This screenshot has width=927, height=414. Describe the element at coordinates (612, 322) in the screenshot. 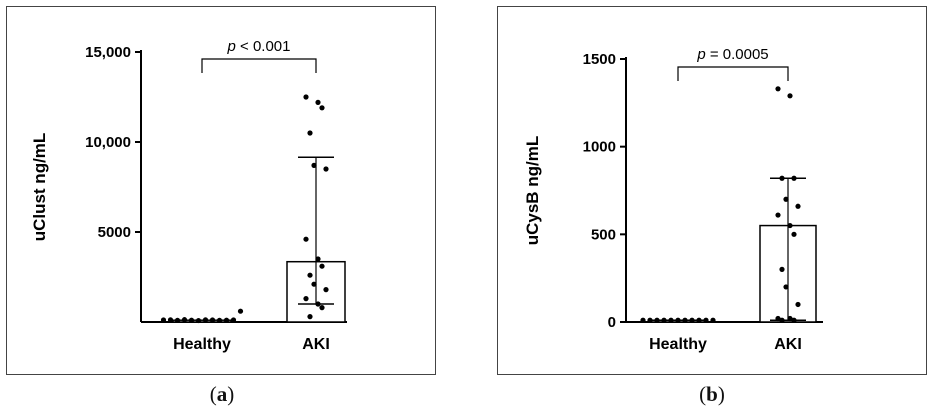

I see `y-tick-label: 0` at that location.